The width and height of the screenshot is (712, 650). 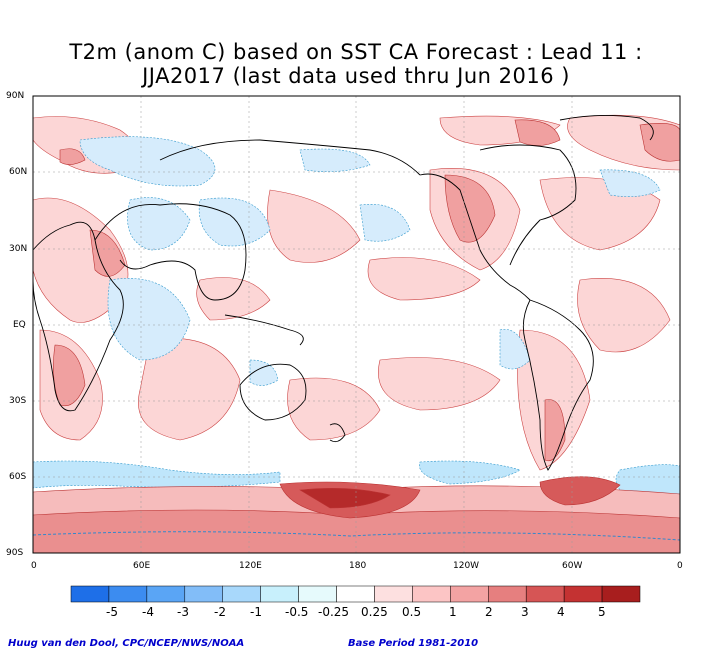 I want to click on lon-label-120w: 120W, so click(x=466, y=566).